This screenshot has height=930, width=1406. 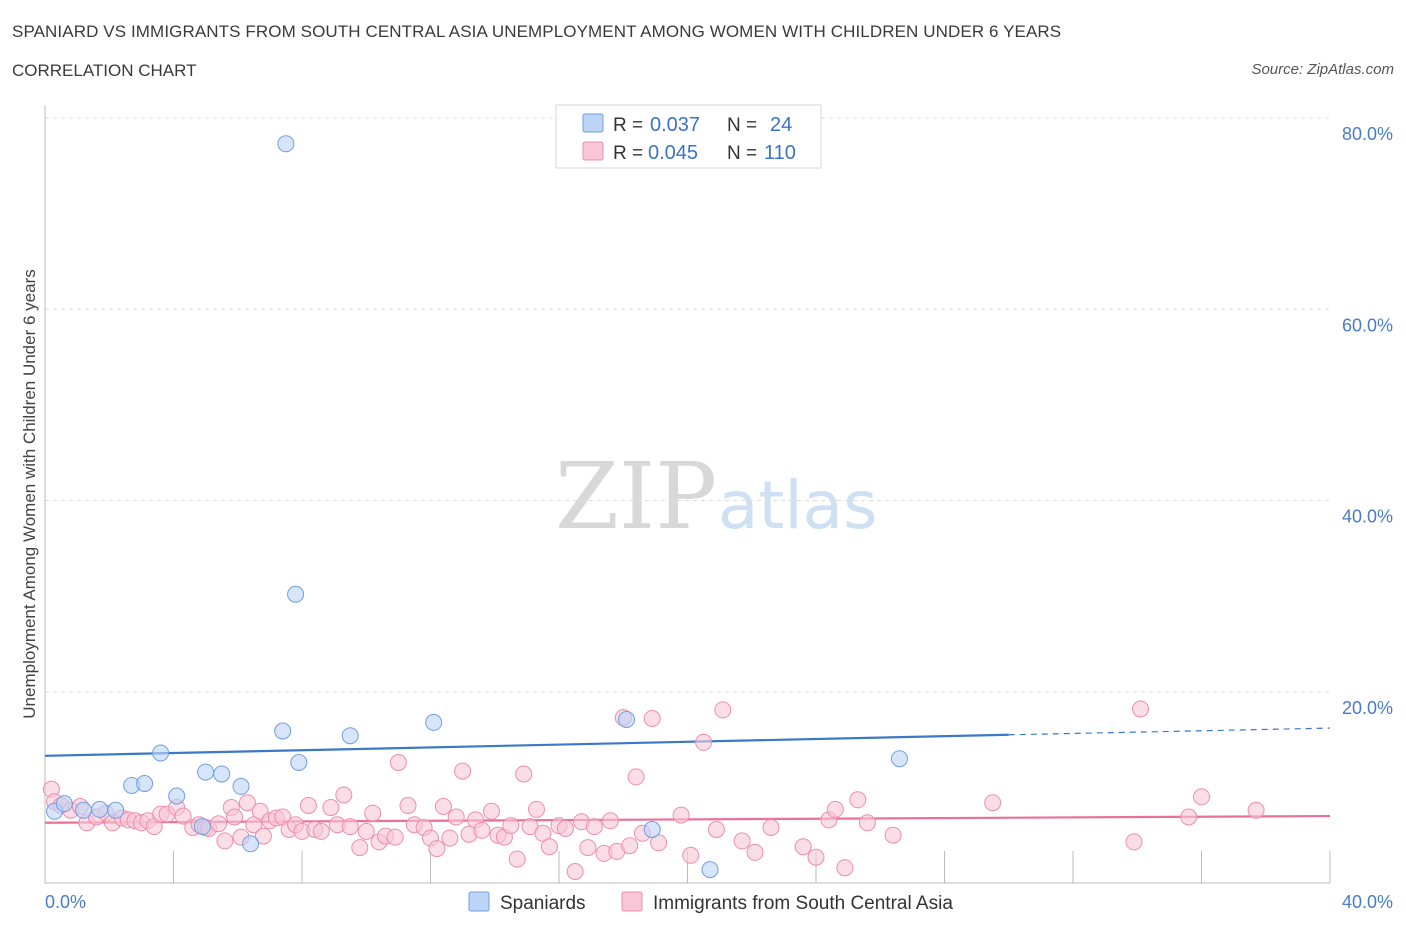 I want to click on bottom-legend-spaniards: Spaniards, so click(x=543, y=903).